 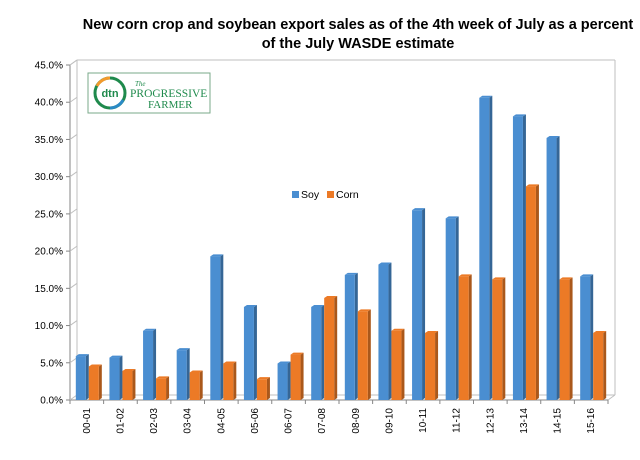 I want to click on y-tick-label: 0.0%, so click(x=51, y=401).